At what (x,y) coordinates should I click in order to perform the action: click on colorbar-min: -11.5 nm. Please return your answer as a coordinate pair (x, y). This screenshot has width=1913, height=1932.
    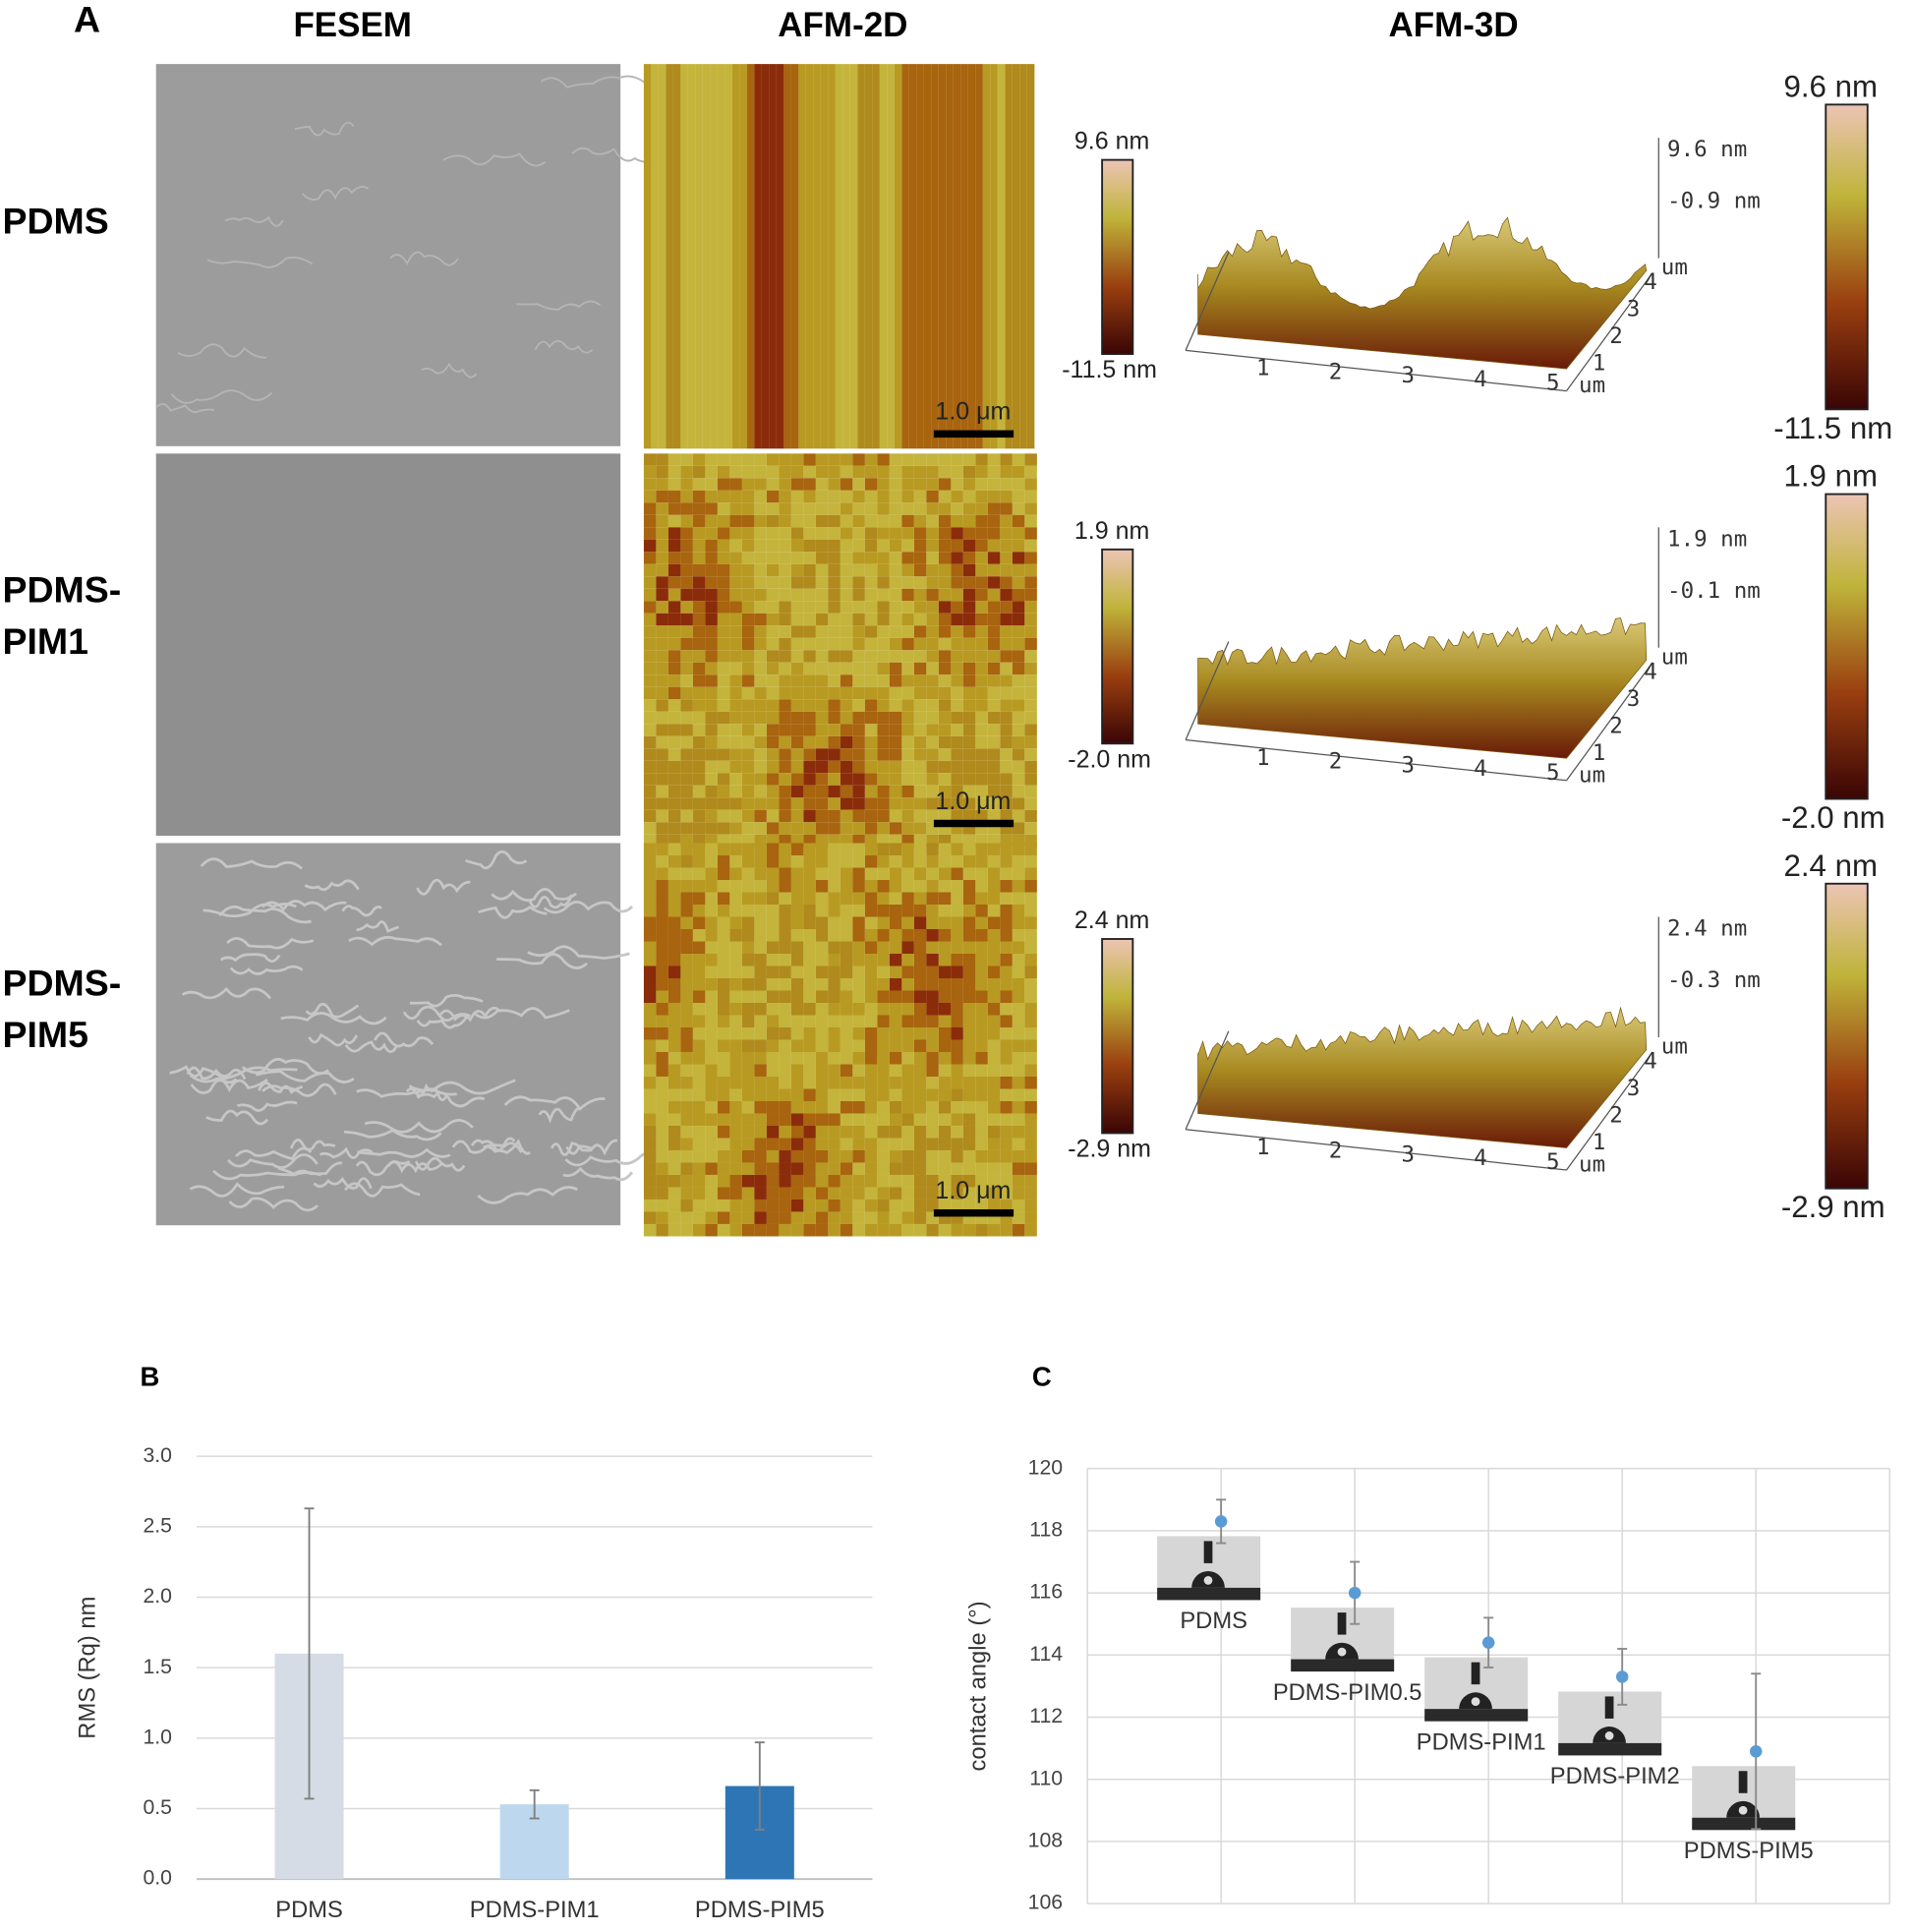
    Looking at the image, I should click on (1833, 428).